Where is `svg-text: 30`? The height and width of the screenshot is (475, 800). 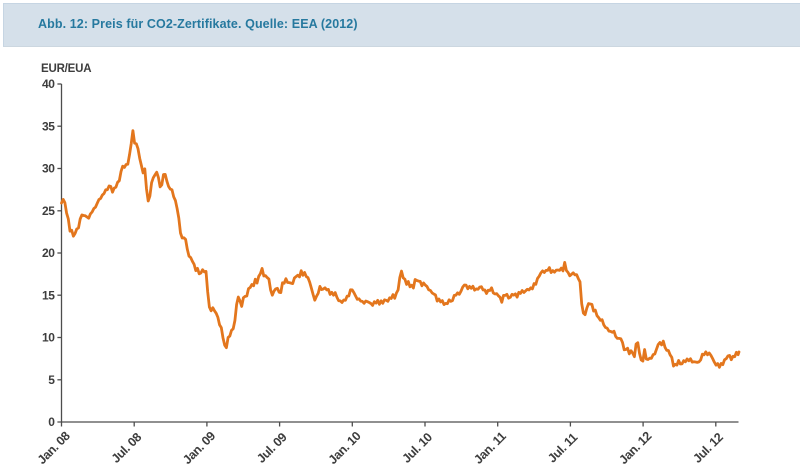 svg-text: 30 is located at coordinates (48, 169).